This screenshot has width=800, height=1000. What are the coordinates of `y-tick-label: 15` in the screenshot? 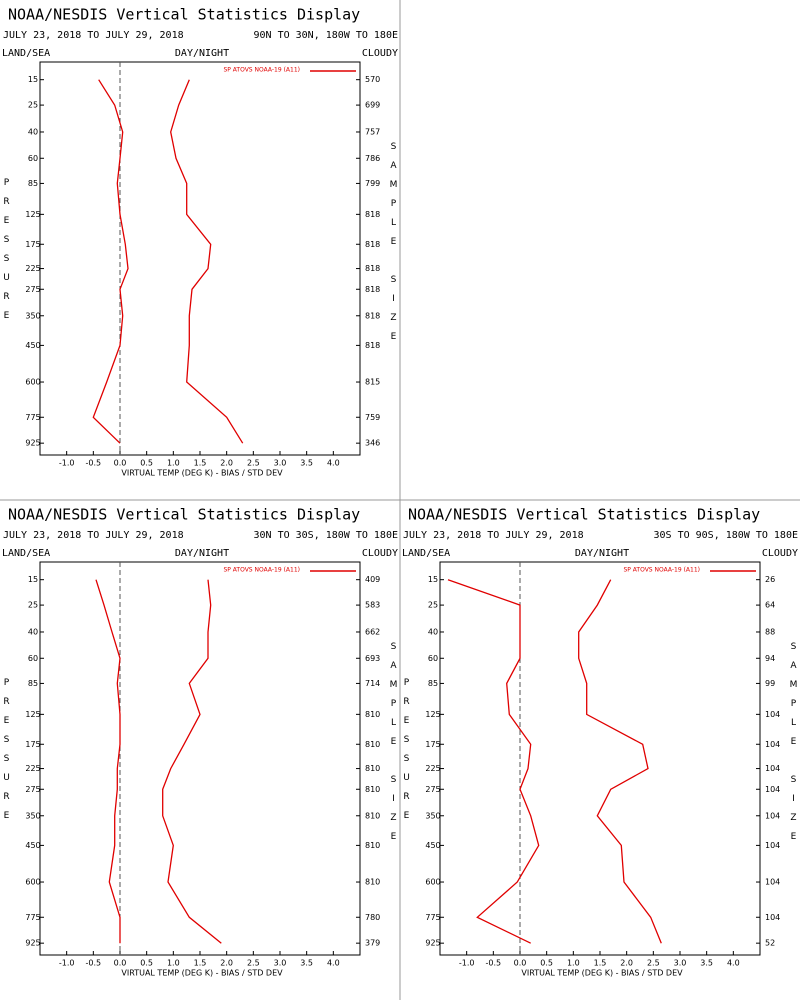 It's located at (33, 579).